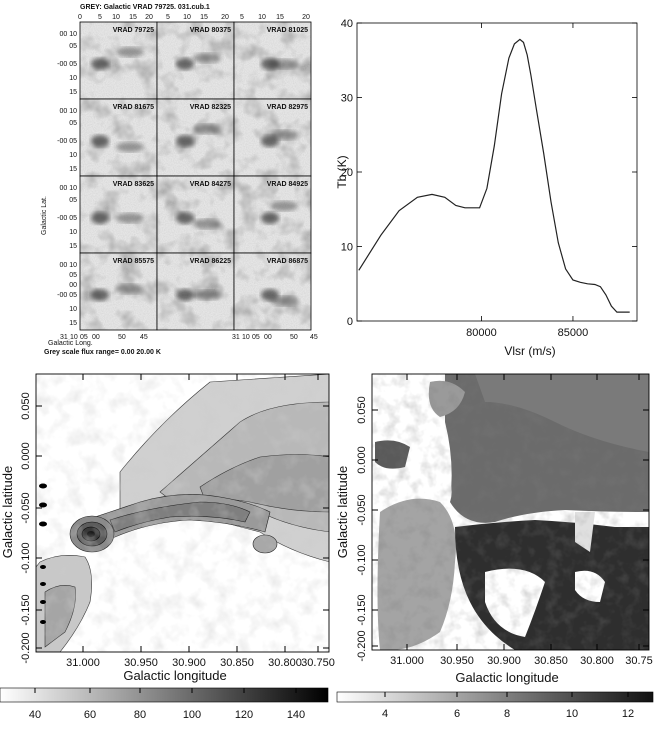 The image size is (654, 729). I want to click on colorbar-tick-label: 40, so click(35, 715).